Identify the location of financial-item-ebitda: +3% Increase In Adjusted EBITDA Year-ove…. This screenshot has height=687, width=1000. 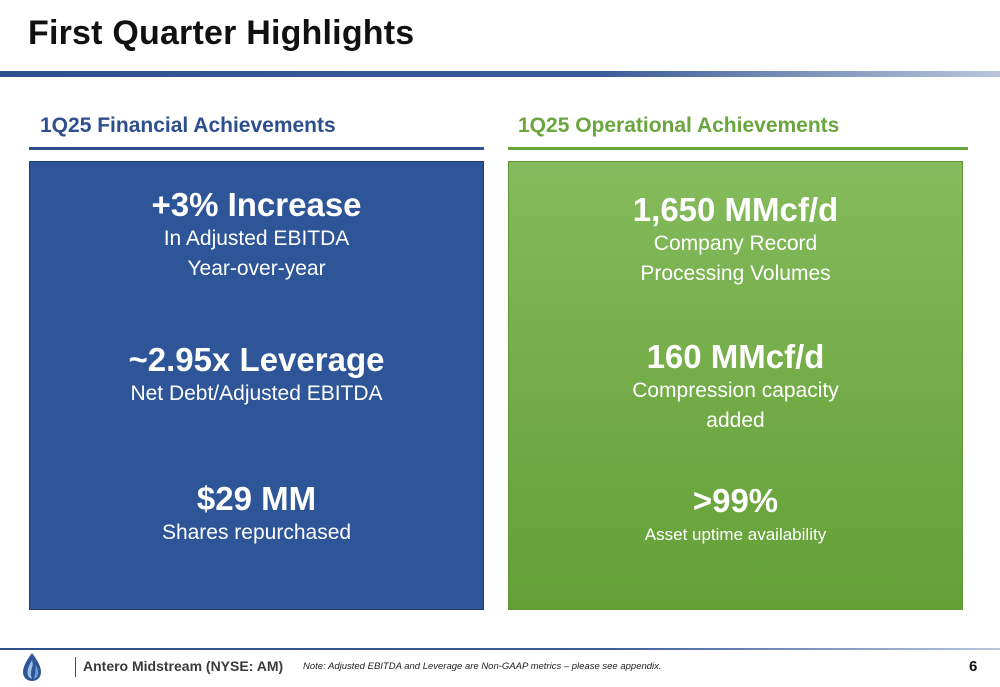
(256, 235).